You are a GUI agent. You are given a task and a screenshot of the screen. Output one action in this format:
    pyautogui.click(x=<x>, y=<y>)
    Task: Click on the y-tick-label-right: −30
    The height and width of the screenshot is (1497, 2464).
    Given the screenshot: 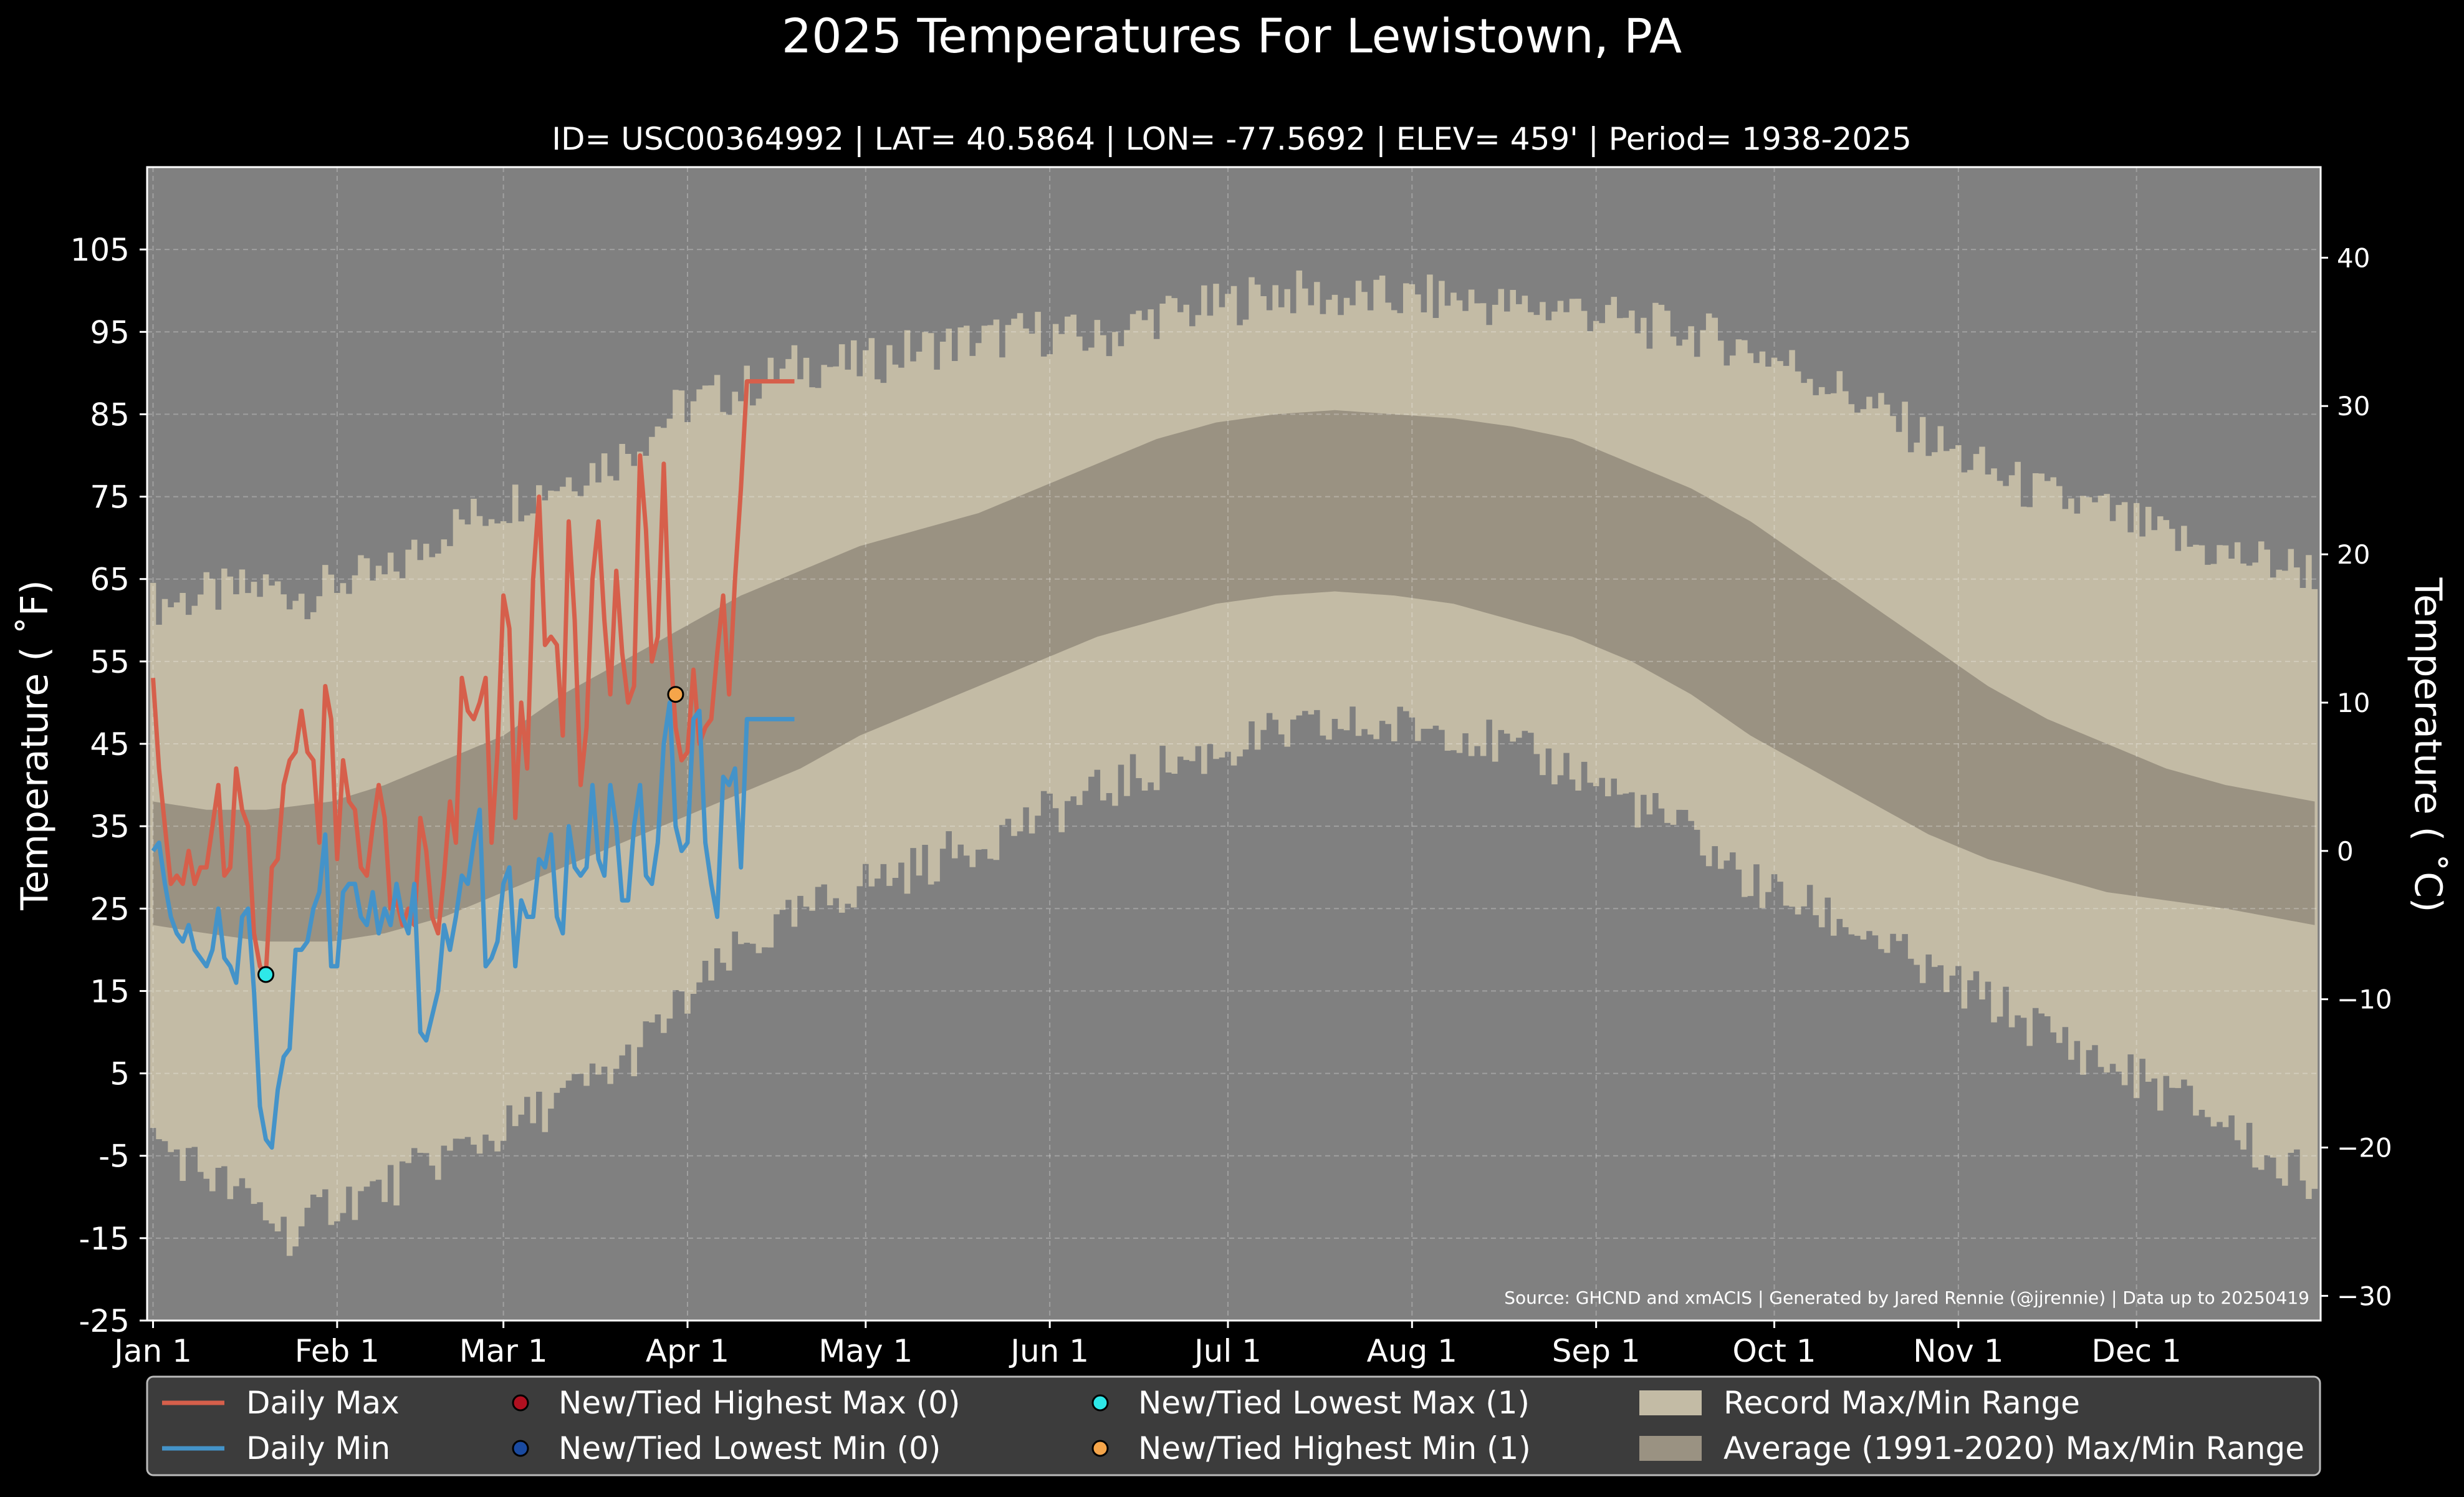 What is the action you would take?
    pyautogui.click(x=2364, y=1296)
    